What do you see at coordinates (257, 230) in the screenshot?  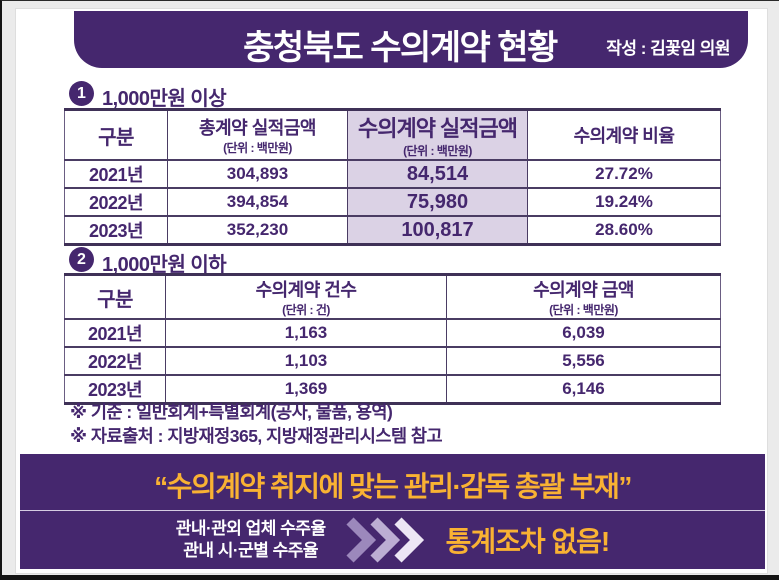 I see `total-cell: 352,230` at bounding box center [257, 230].